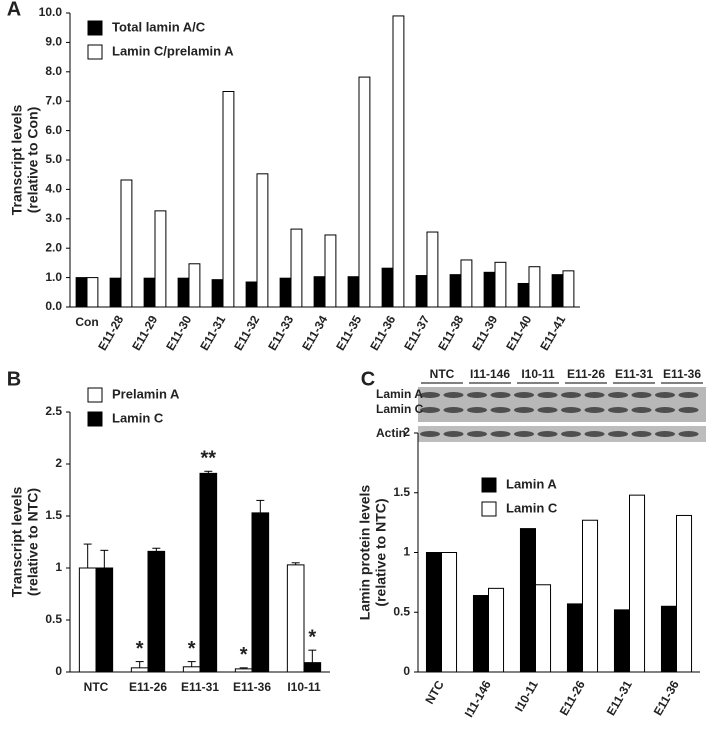 This screenshot has height=731, width=708. I want to click on y-tick-label: 5.0, so click(53, 159).